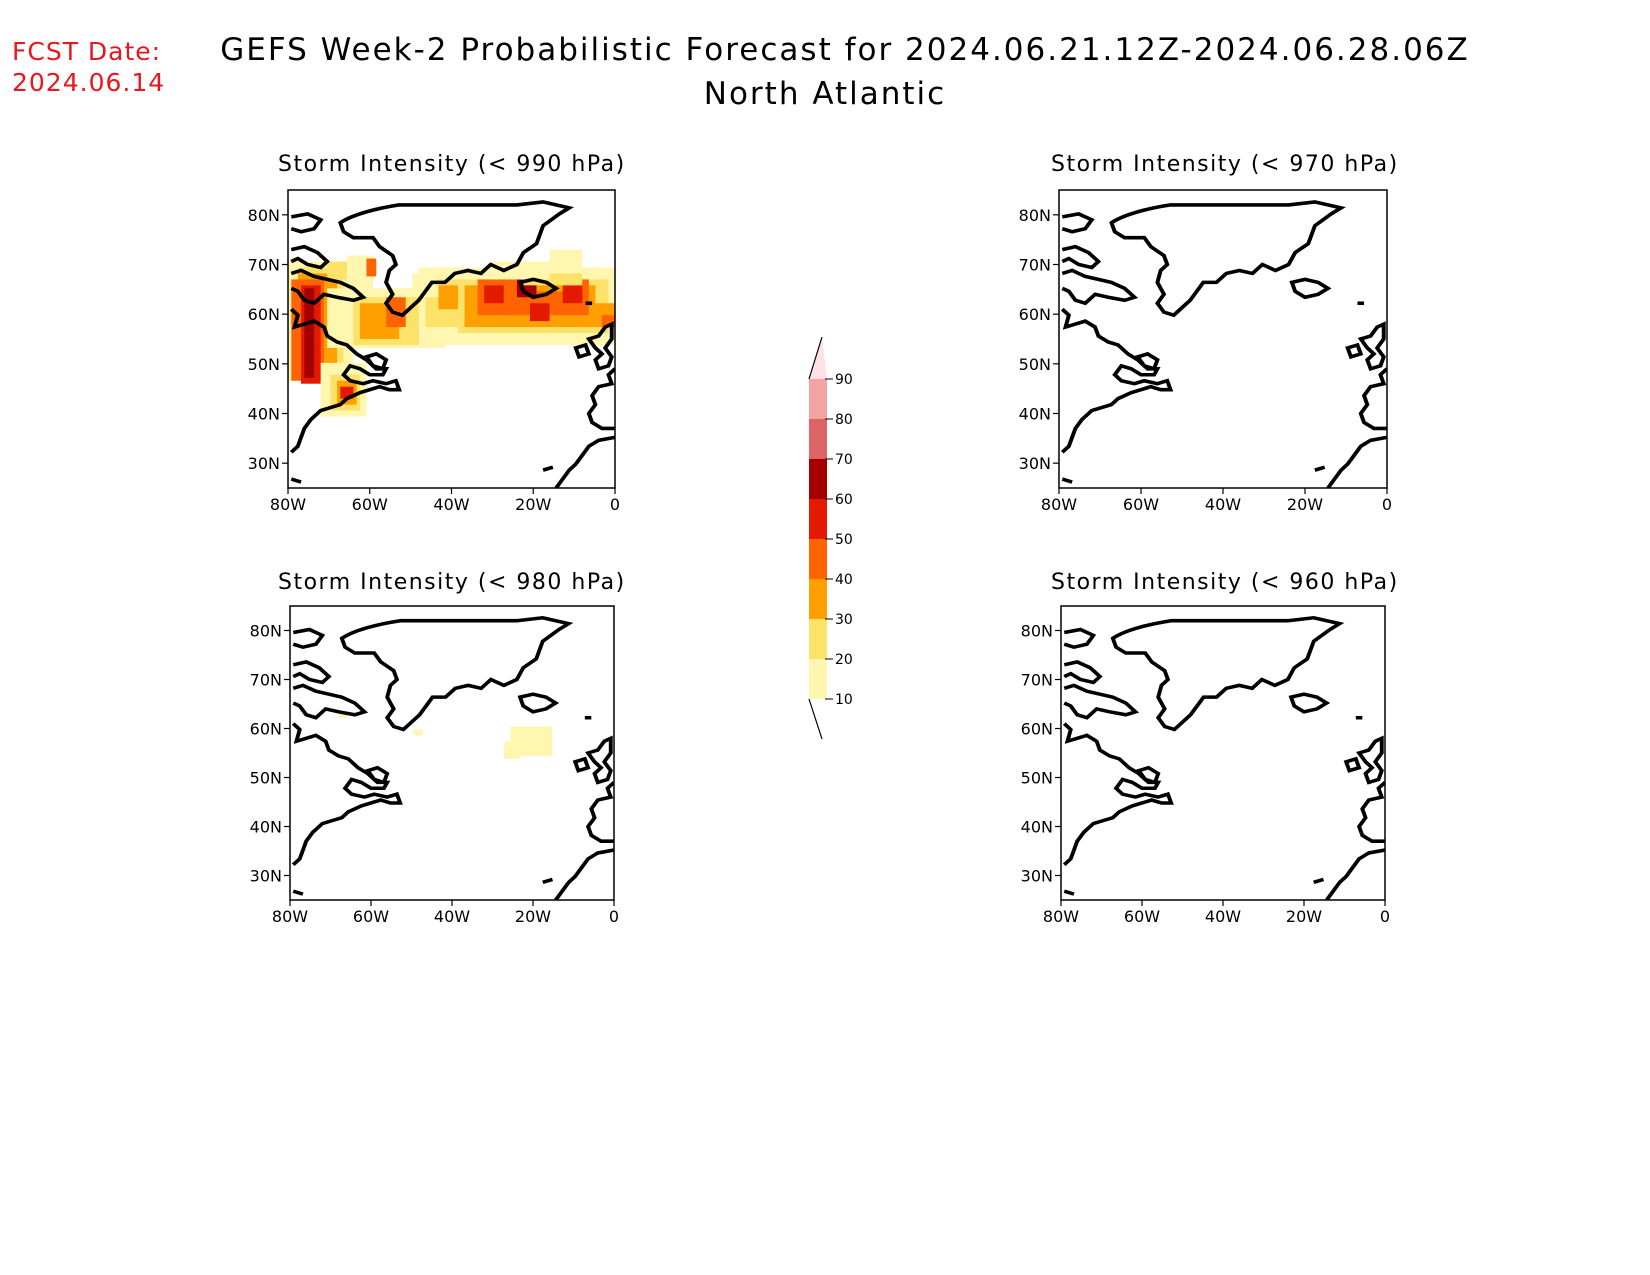  What do you see at coordinates (1225, 164) in the screenshot?
I see `panel-title-970: Storm Intensity (< 970 hPa)` at bounding box center [1225, 164].